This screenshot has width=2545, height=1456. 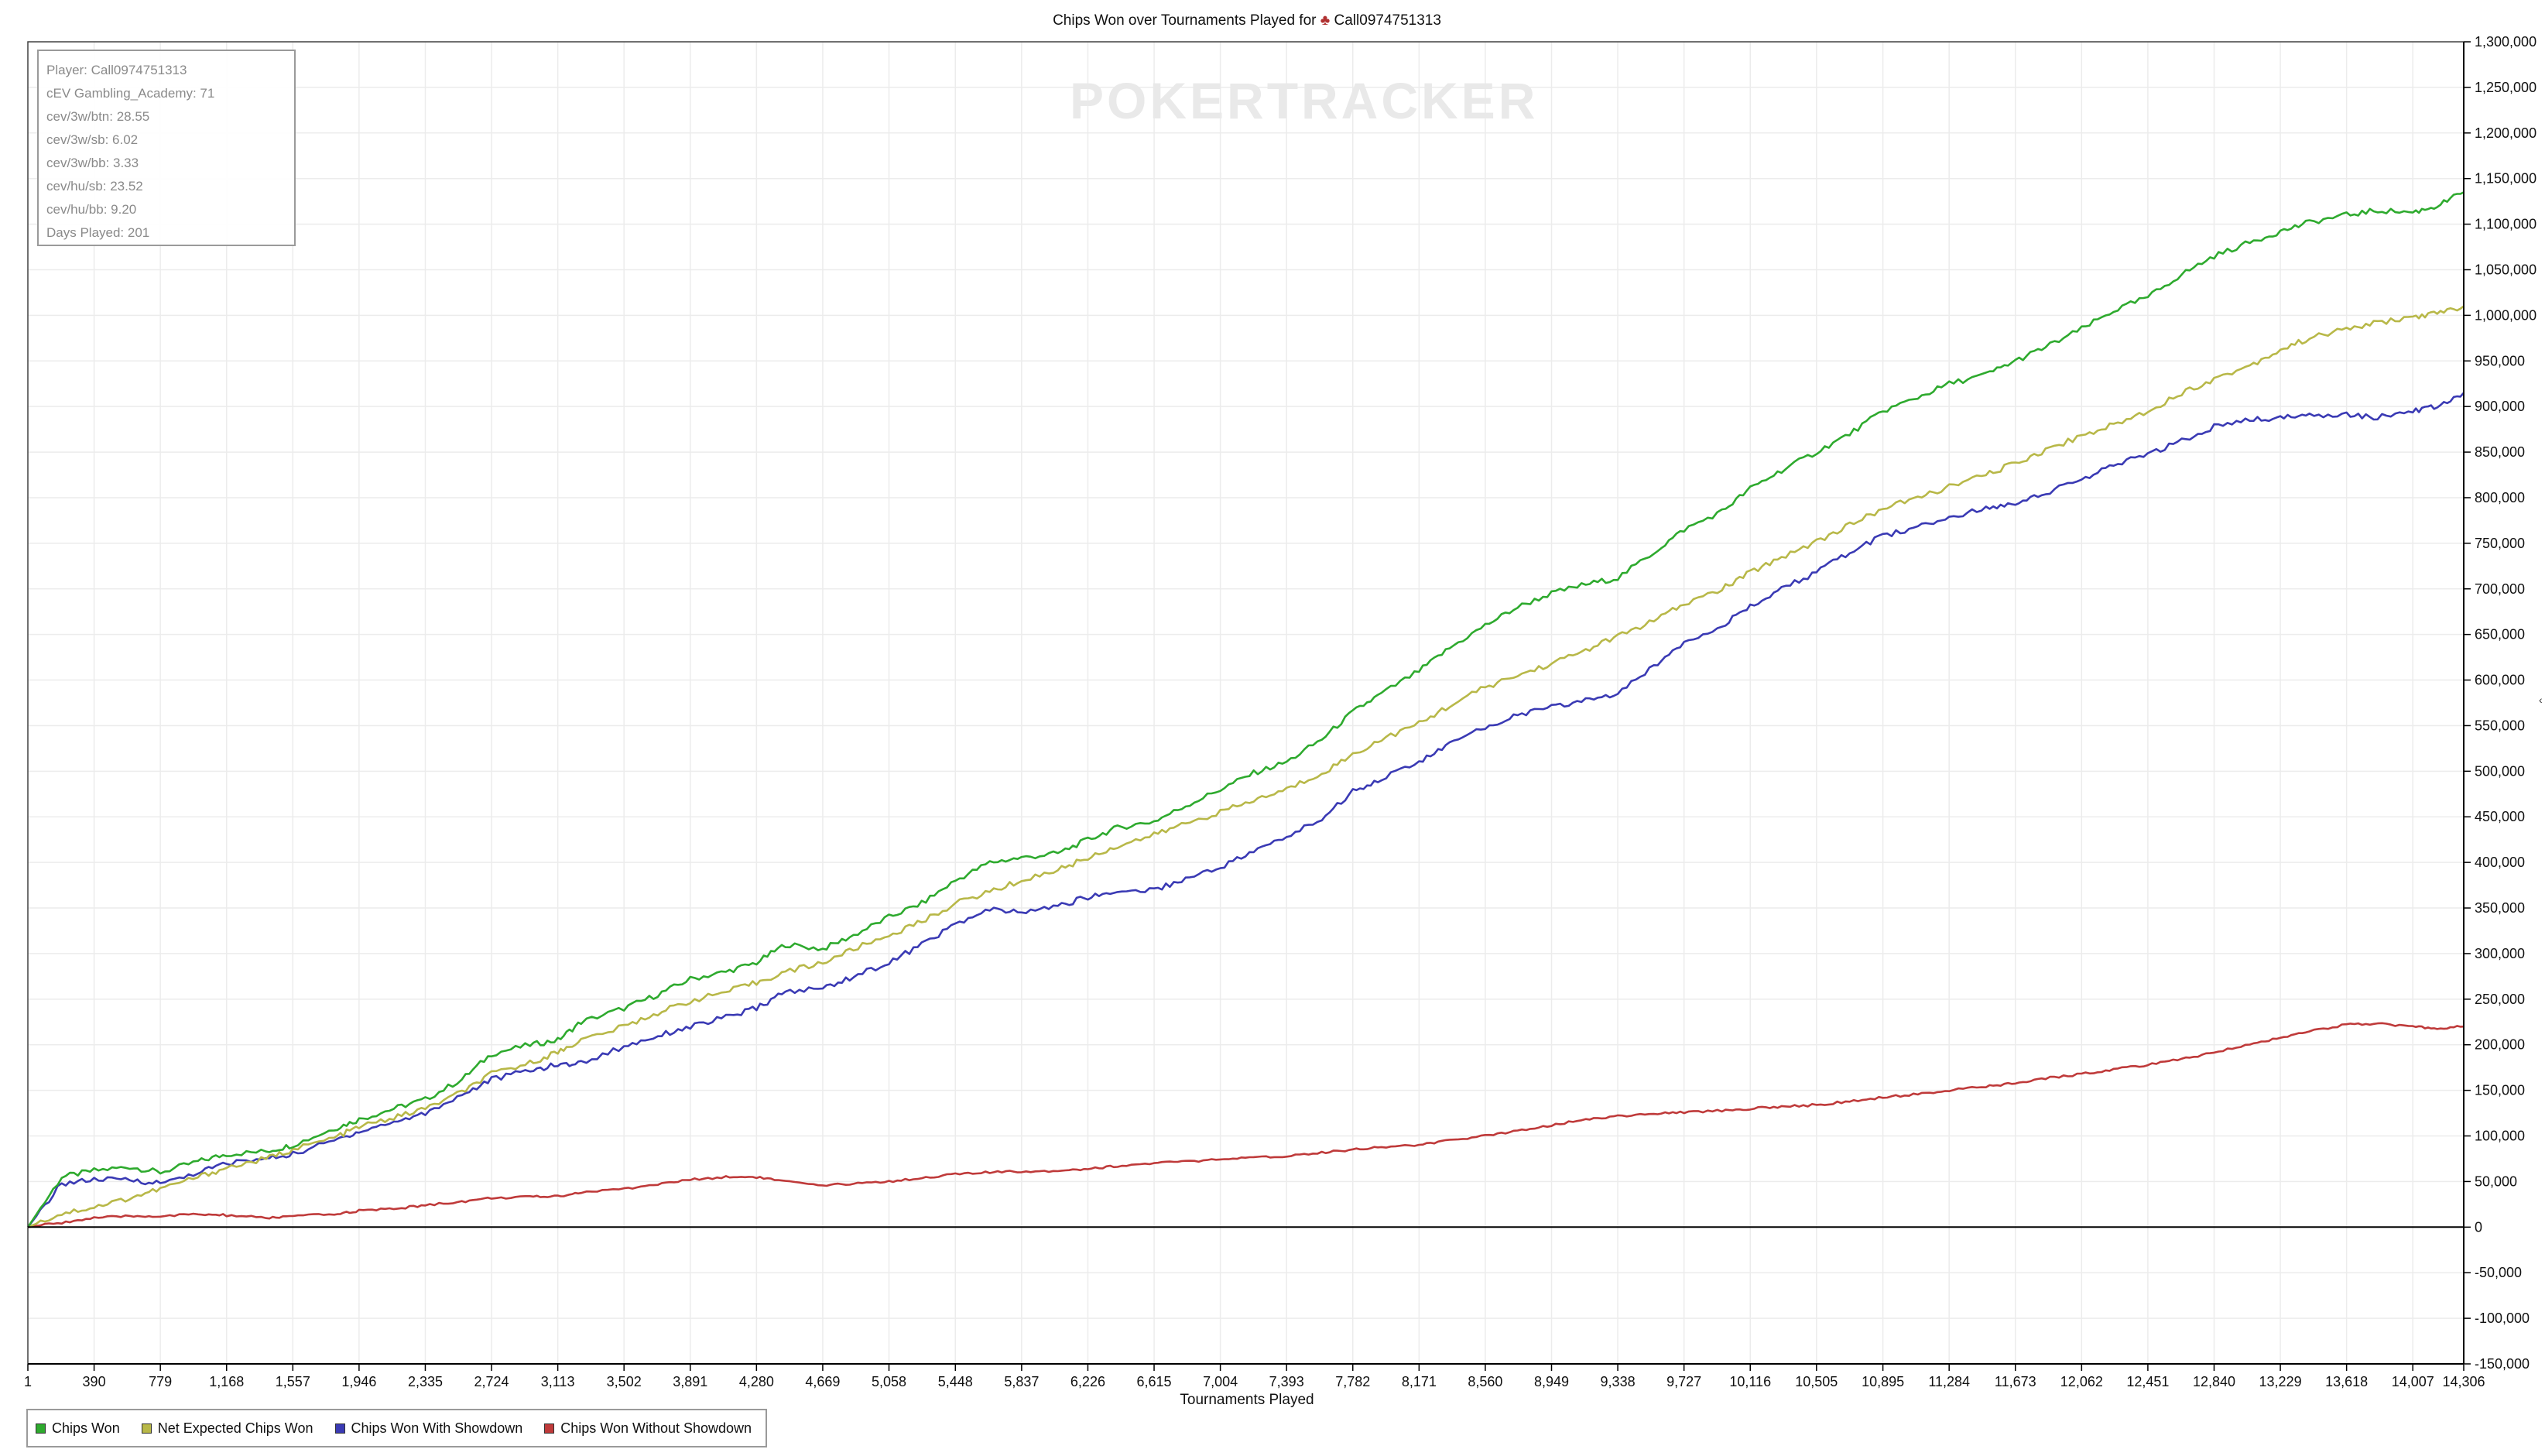 I want to click on y-tick-label: 0, so click(x=2478, y=1227).